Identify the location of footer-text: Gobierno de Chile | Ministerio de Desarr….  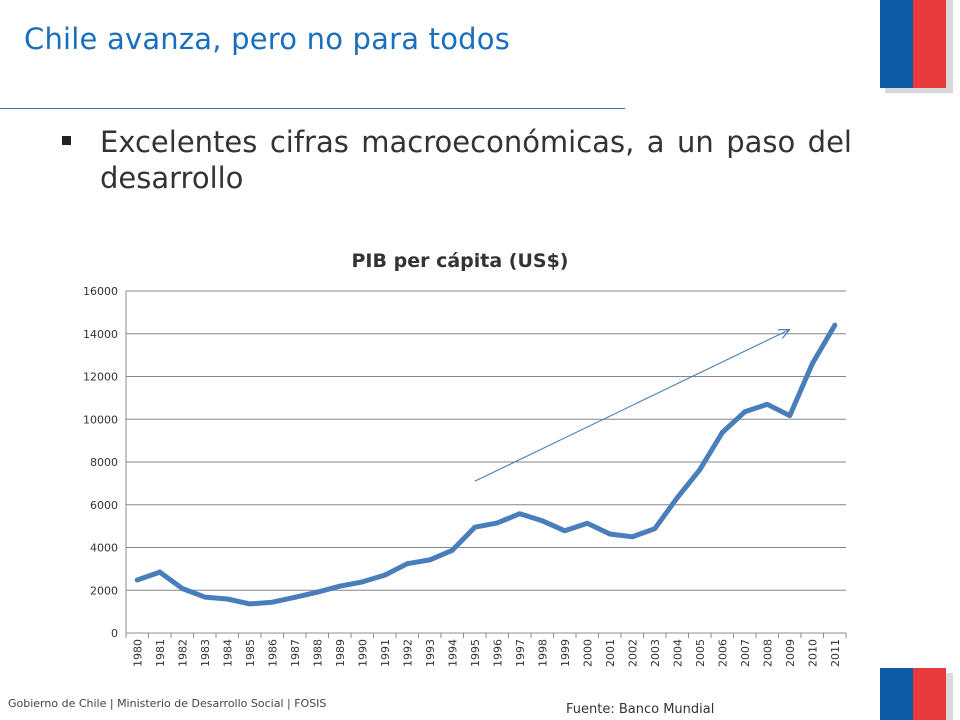
(167, 703).